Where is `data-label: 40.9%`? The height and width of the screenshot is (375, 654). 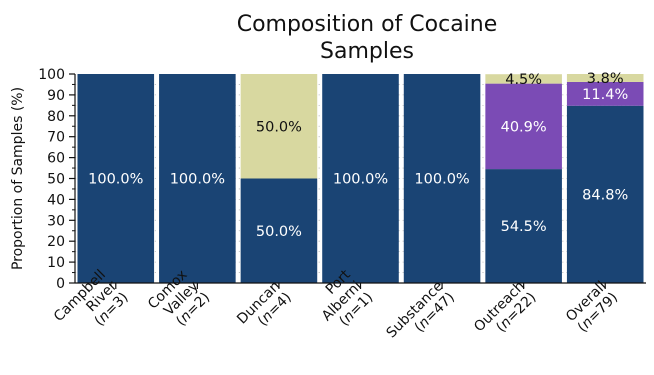 data-label: 40.9% is located at coordinates (524, 127).